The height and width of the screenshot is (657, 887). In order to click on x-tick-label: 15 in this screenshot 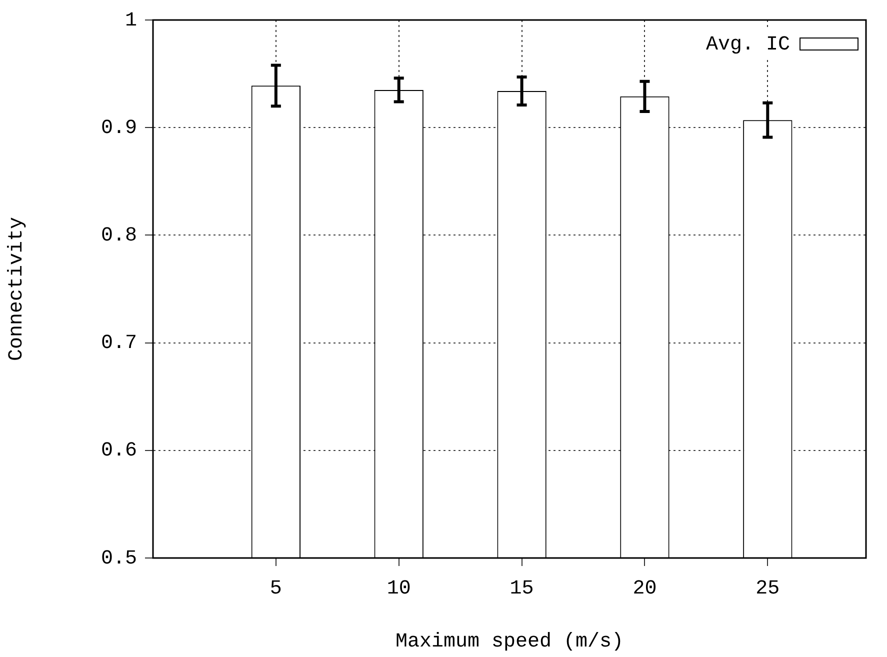, I will do `click(522, 588)`.